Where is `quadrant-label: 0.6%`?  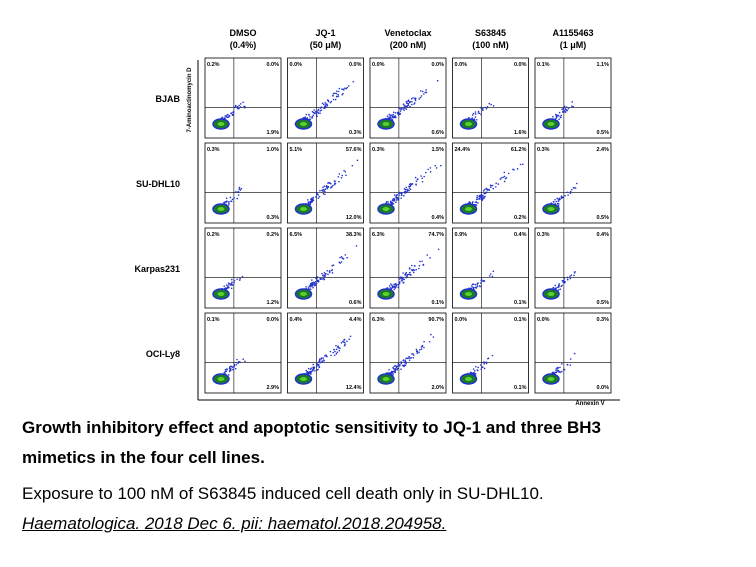 quadrant-label: 0.6% is located at coordinates (437, 133).